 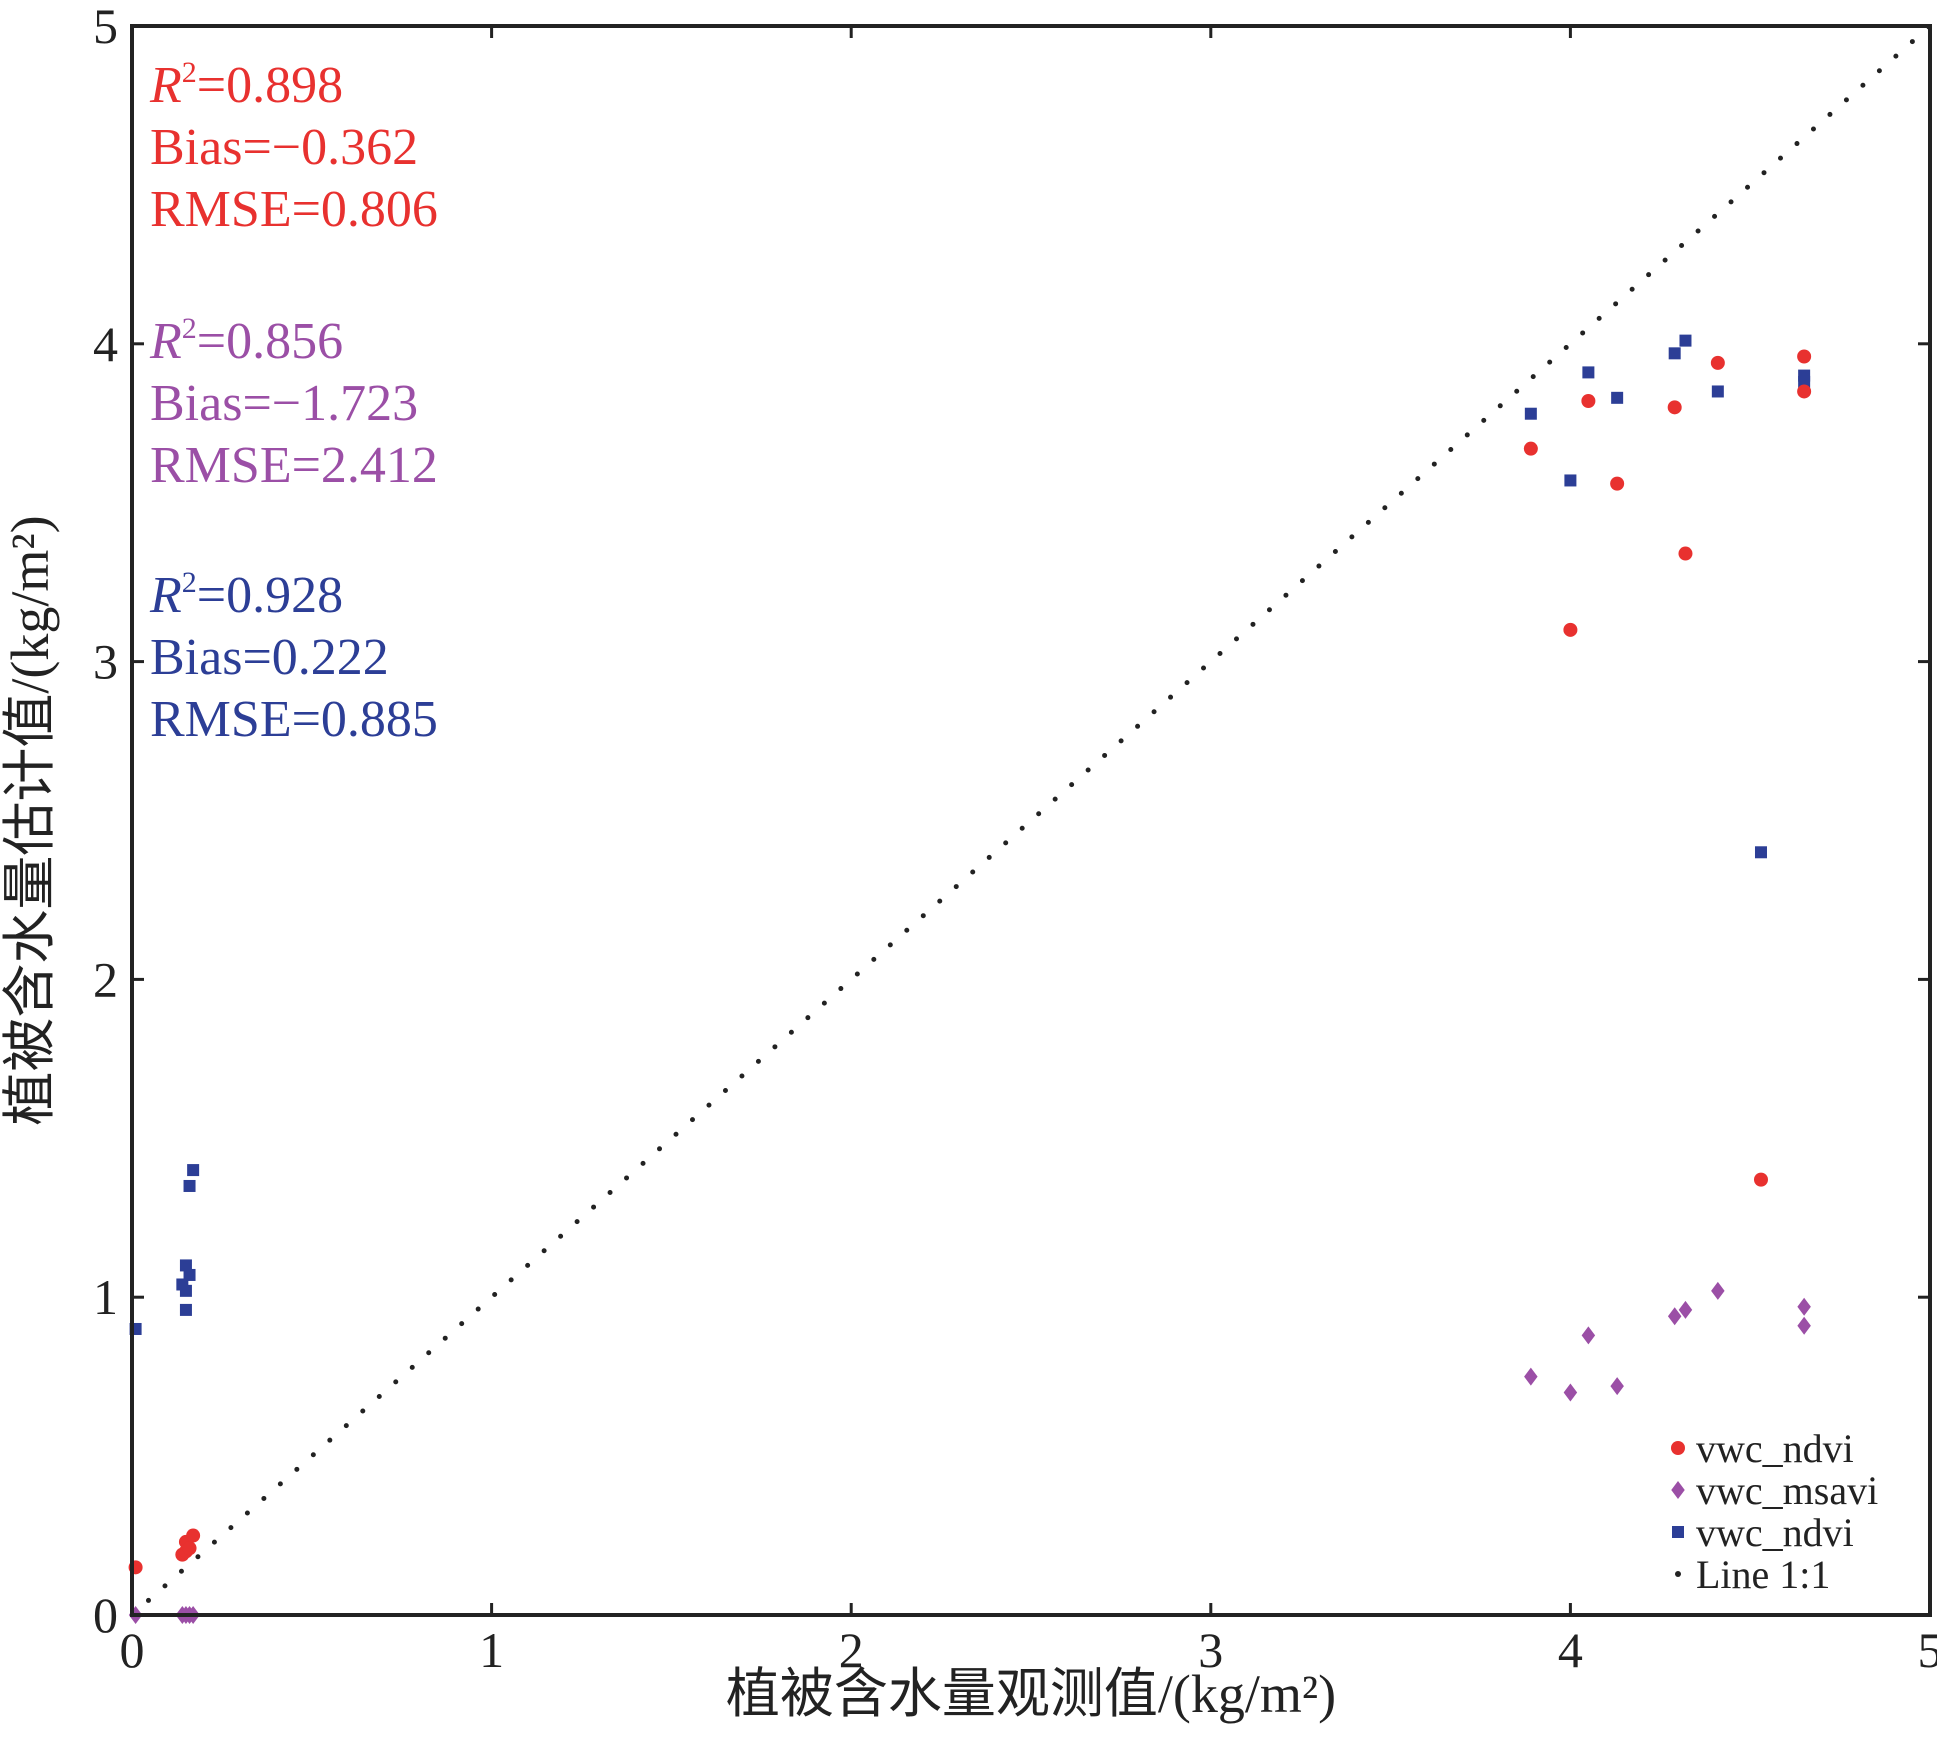 What do you see at coordinates (294, 719) in the screenshot?
I see `stat-rmse: RMSE=0.885` at bounding box center [294, 719].